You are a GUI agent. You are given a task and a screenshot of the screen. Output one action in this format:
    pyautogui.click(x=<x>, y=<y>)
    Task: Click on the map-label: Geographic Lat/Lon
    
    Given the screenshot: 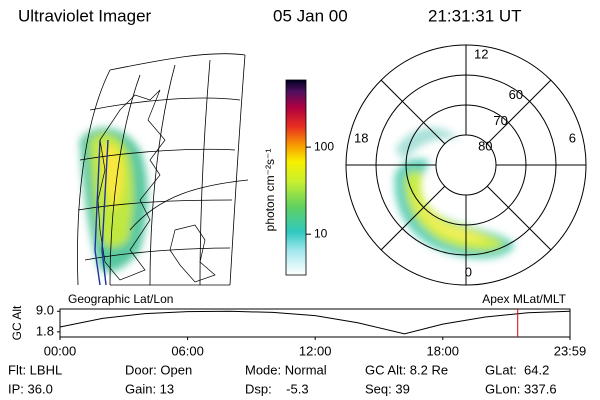 What is the action you would take?
    pyautogui.click(x=120, y=299)
    